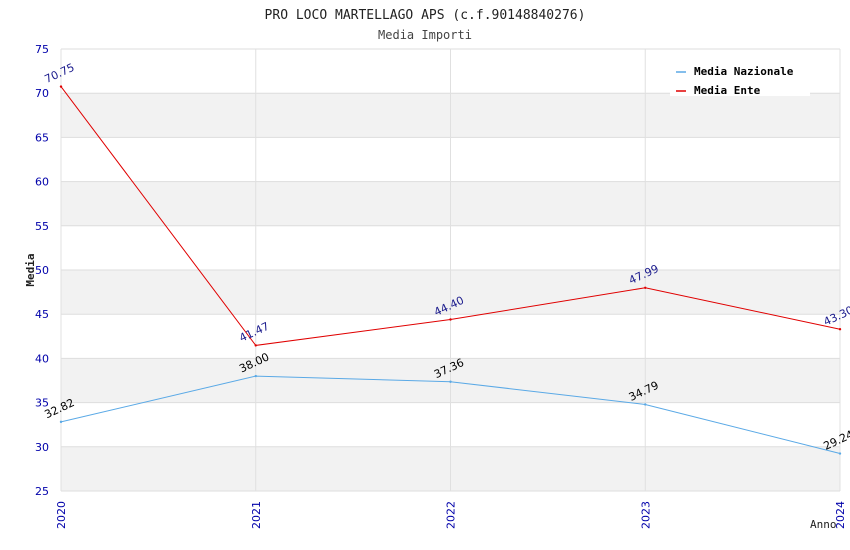  What do you see at coordinates (727, 90) in the screenshot?
I see `legend-label-media-ente: Media Ente` at bounding box center [727, 90].